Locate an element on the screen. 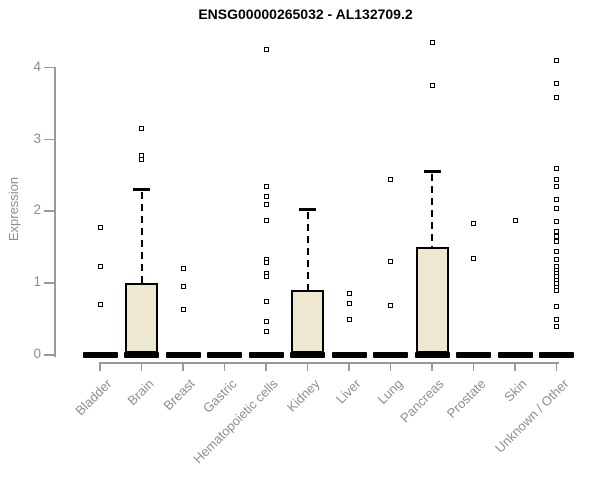 Image resolution: width=600 pixels, height=500 pixels. median-bar-bladder is located at coordinates (100, 355).